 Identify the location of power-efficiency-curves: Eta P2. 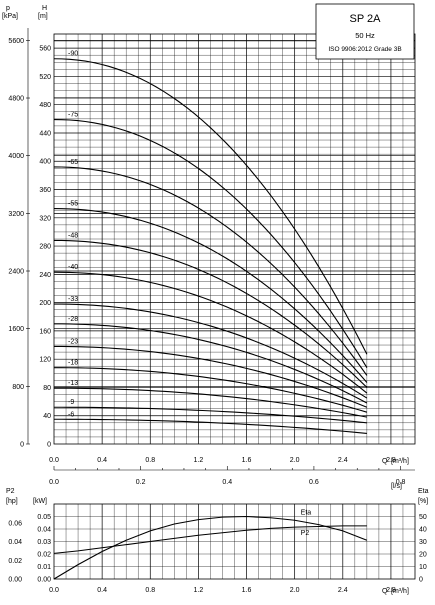
(210, 545).